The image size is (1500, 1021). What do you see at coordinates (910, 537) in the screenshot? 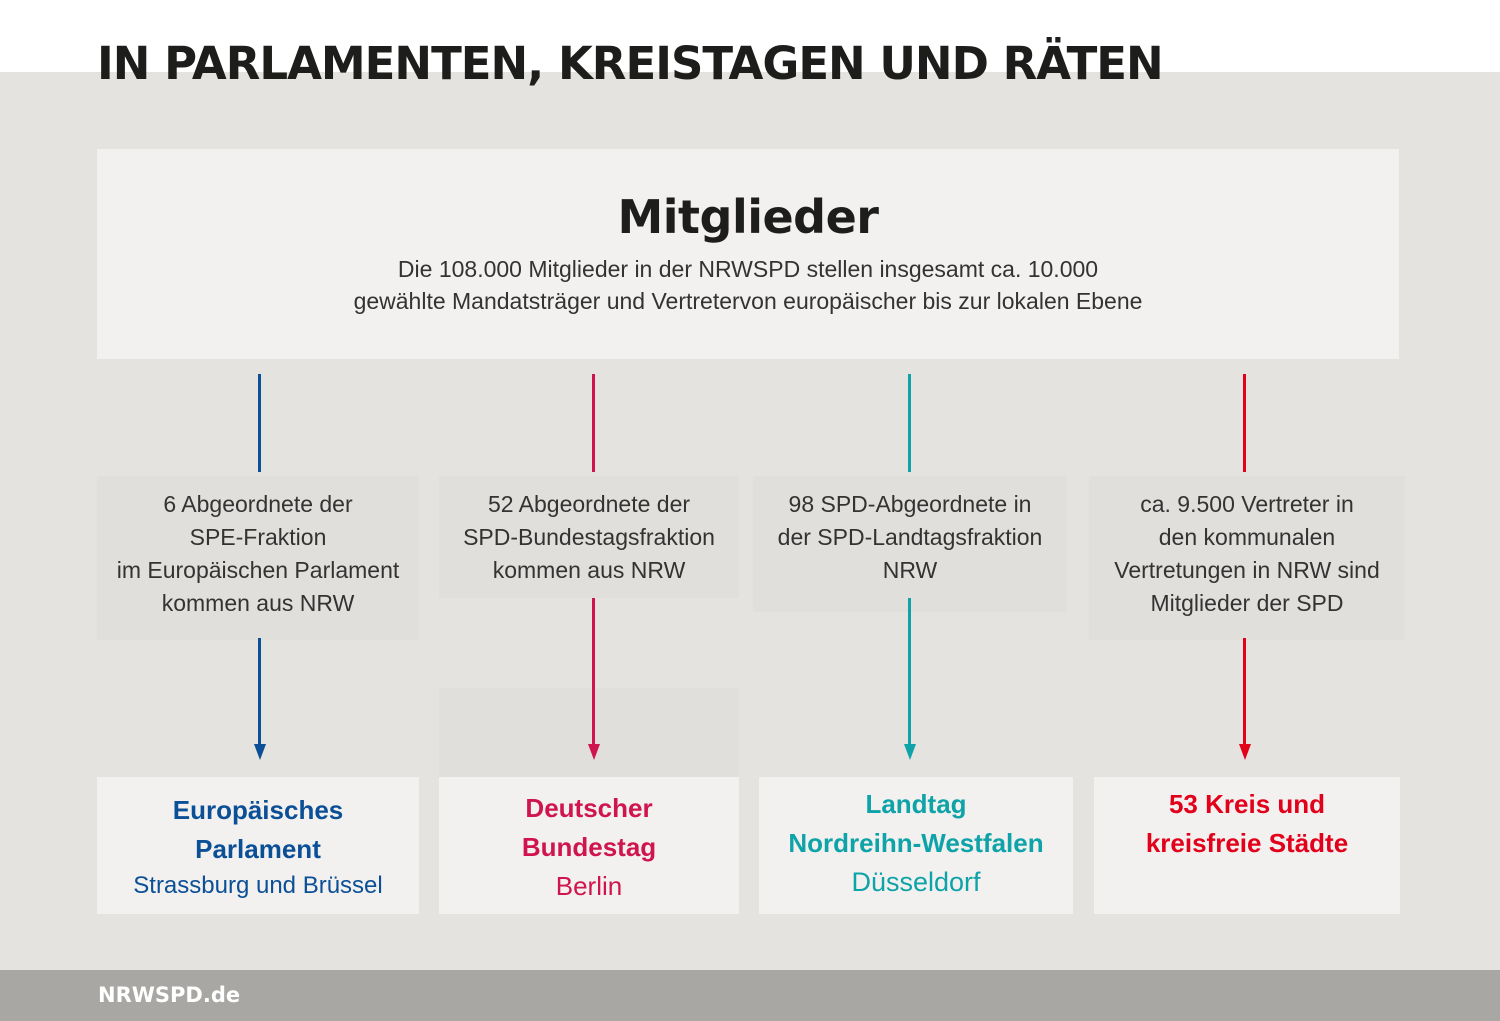
I see `description-line: der SPD-Landtagsfraktion` at bounding box center [910, 537].